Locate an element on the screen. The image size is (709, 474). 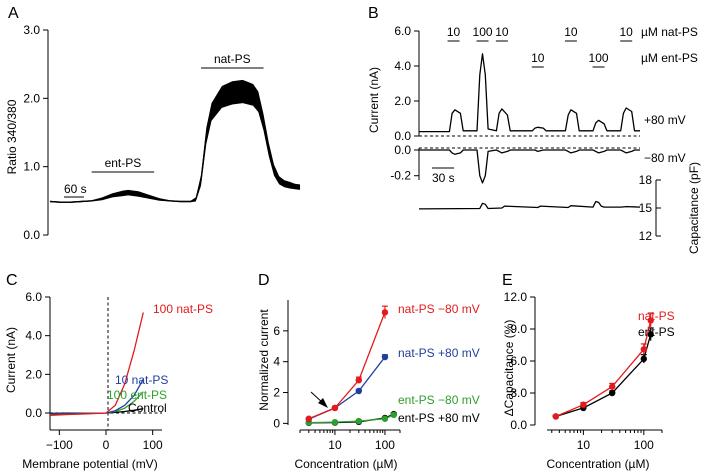
panel-b-cap-tick-label: 12 is located at coordinates (646, 236).